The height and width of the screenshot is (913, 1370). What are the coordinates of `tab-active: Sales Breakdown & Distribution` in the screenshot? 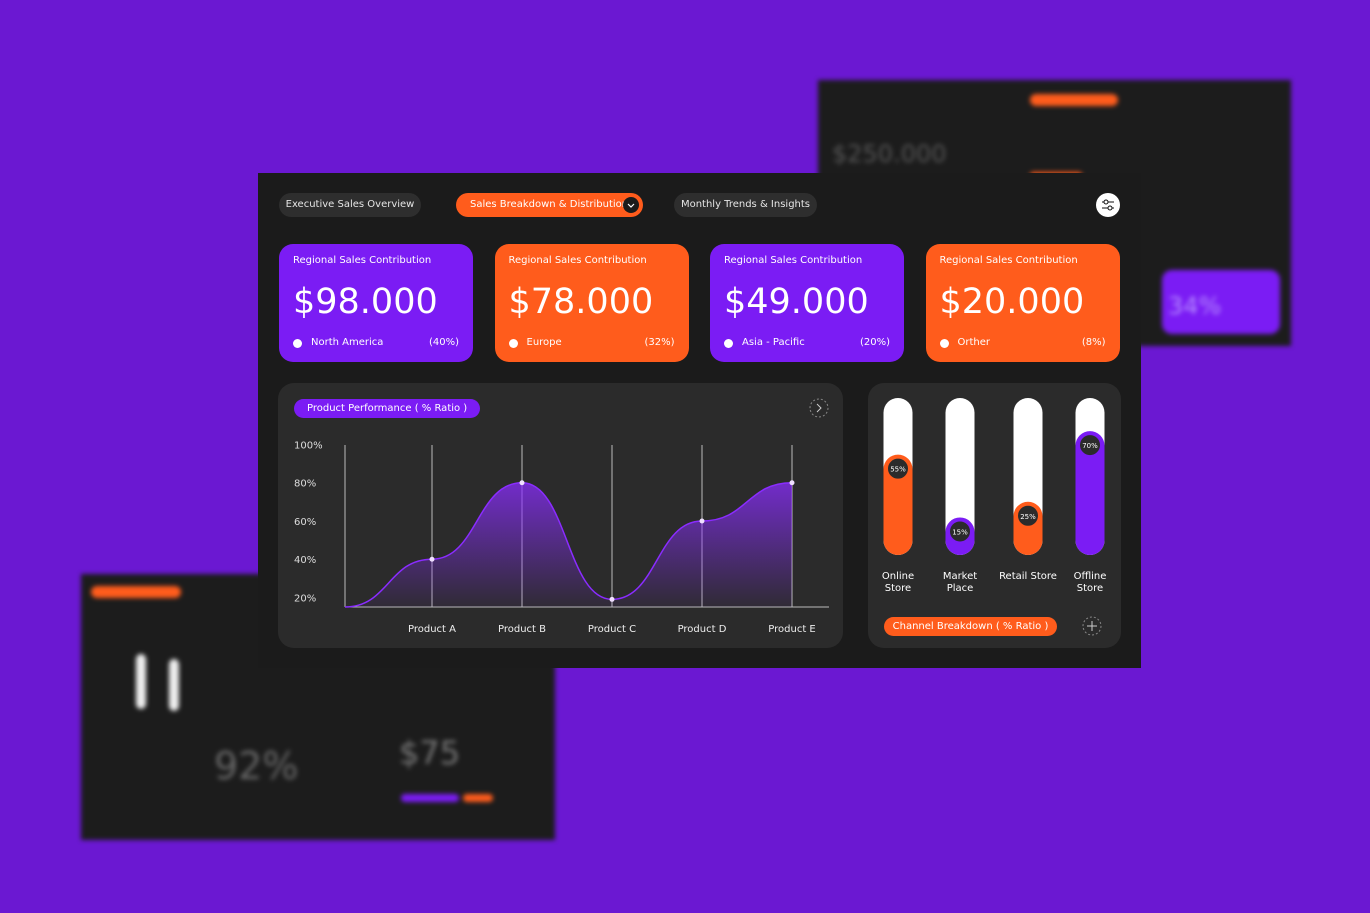 It's located at (549, 205).